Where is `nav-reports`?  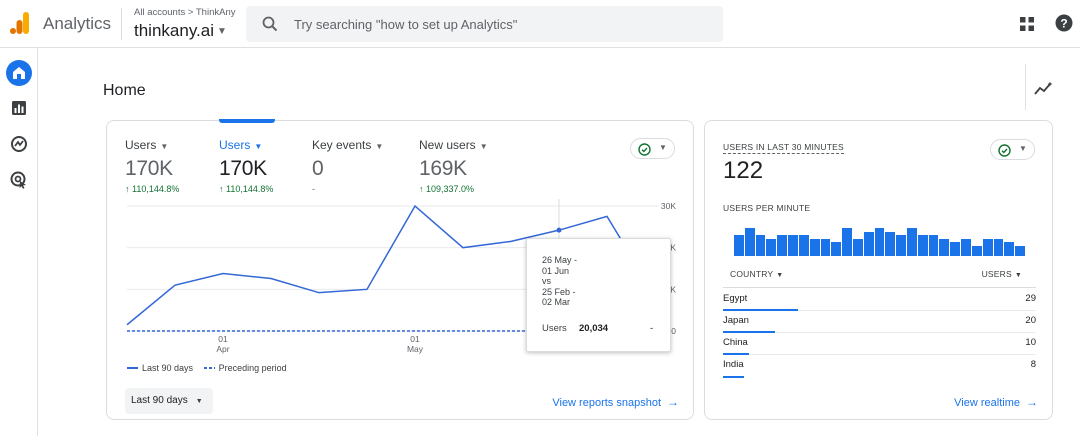 nav-reports is located at coordinates (19, 108).